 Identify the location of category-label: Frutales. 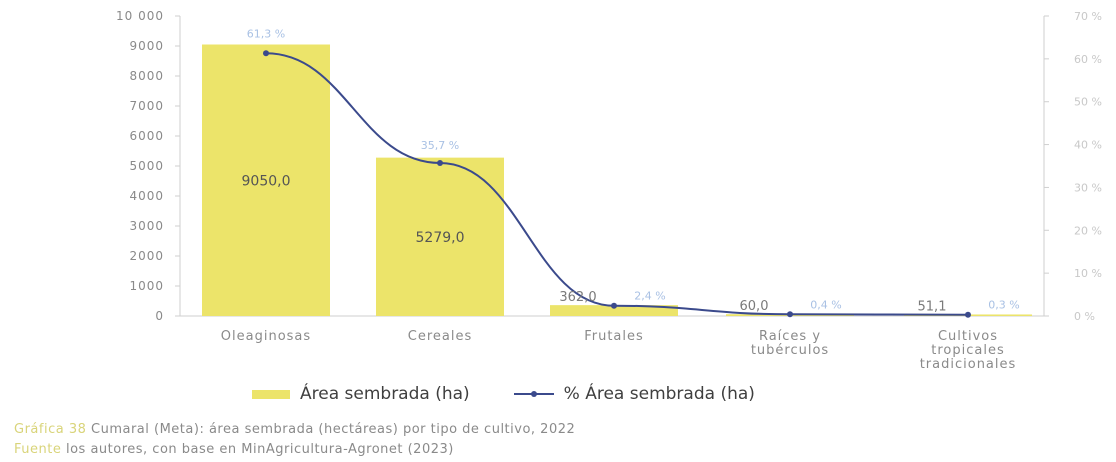
(614, 336).